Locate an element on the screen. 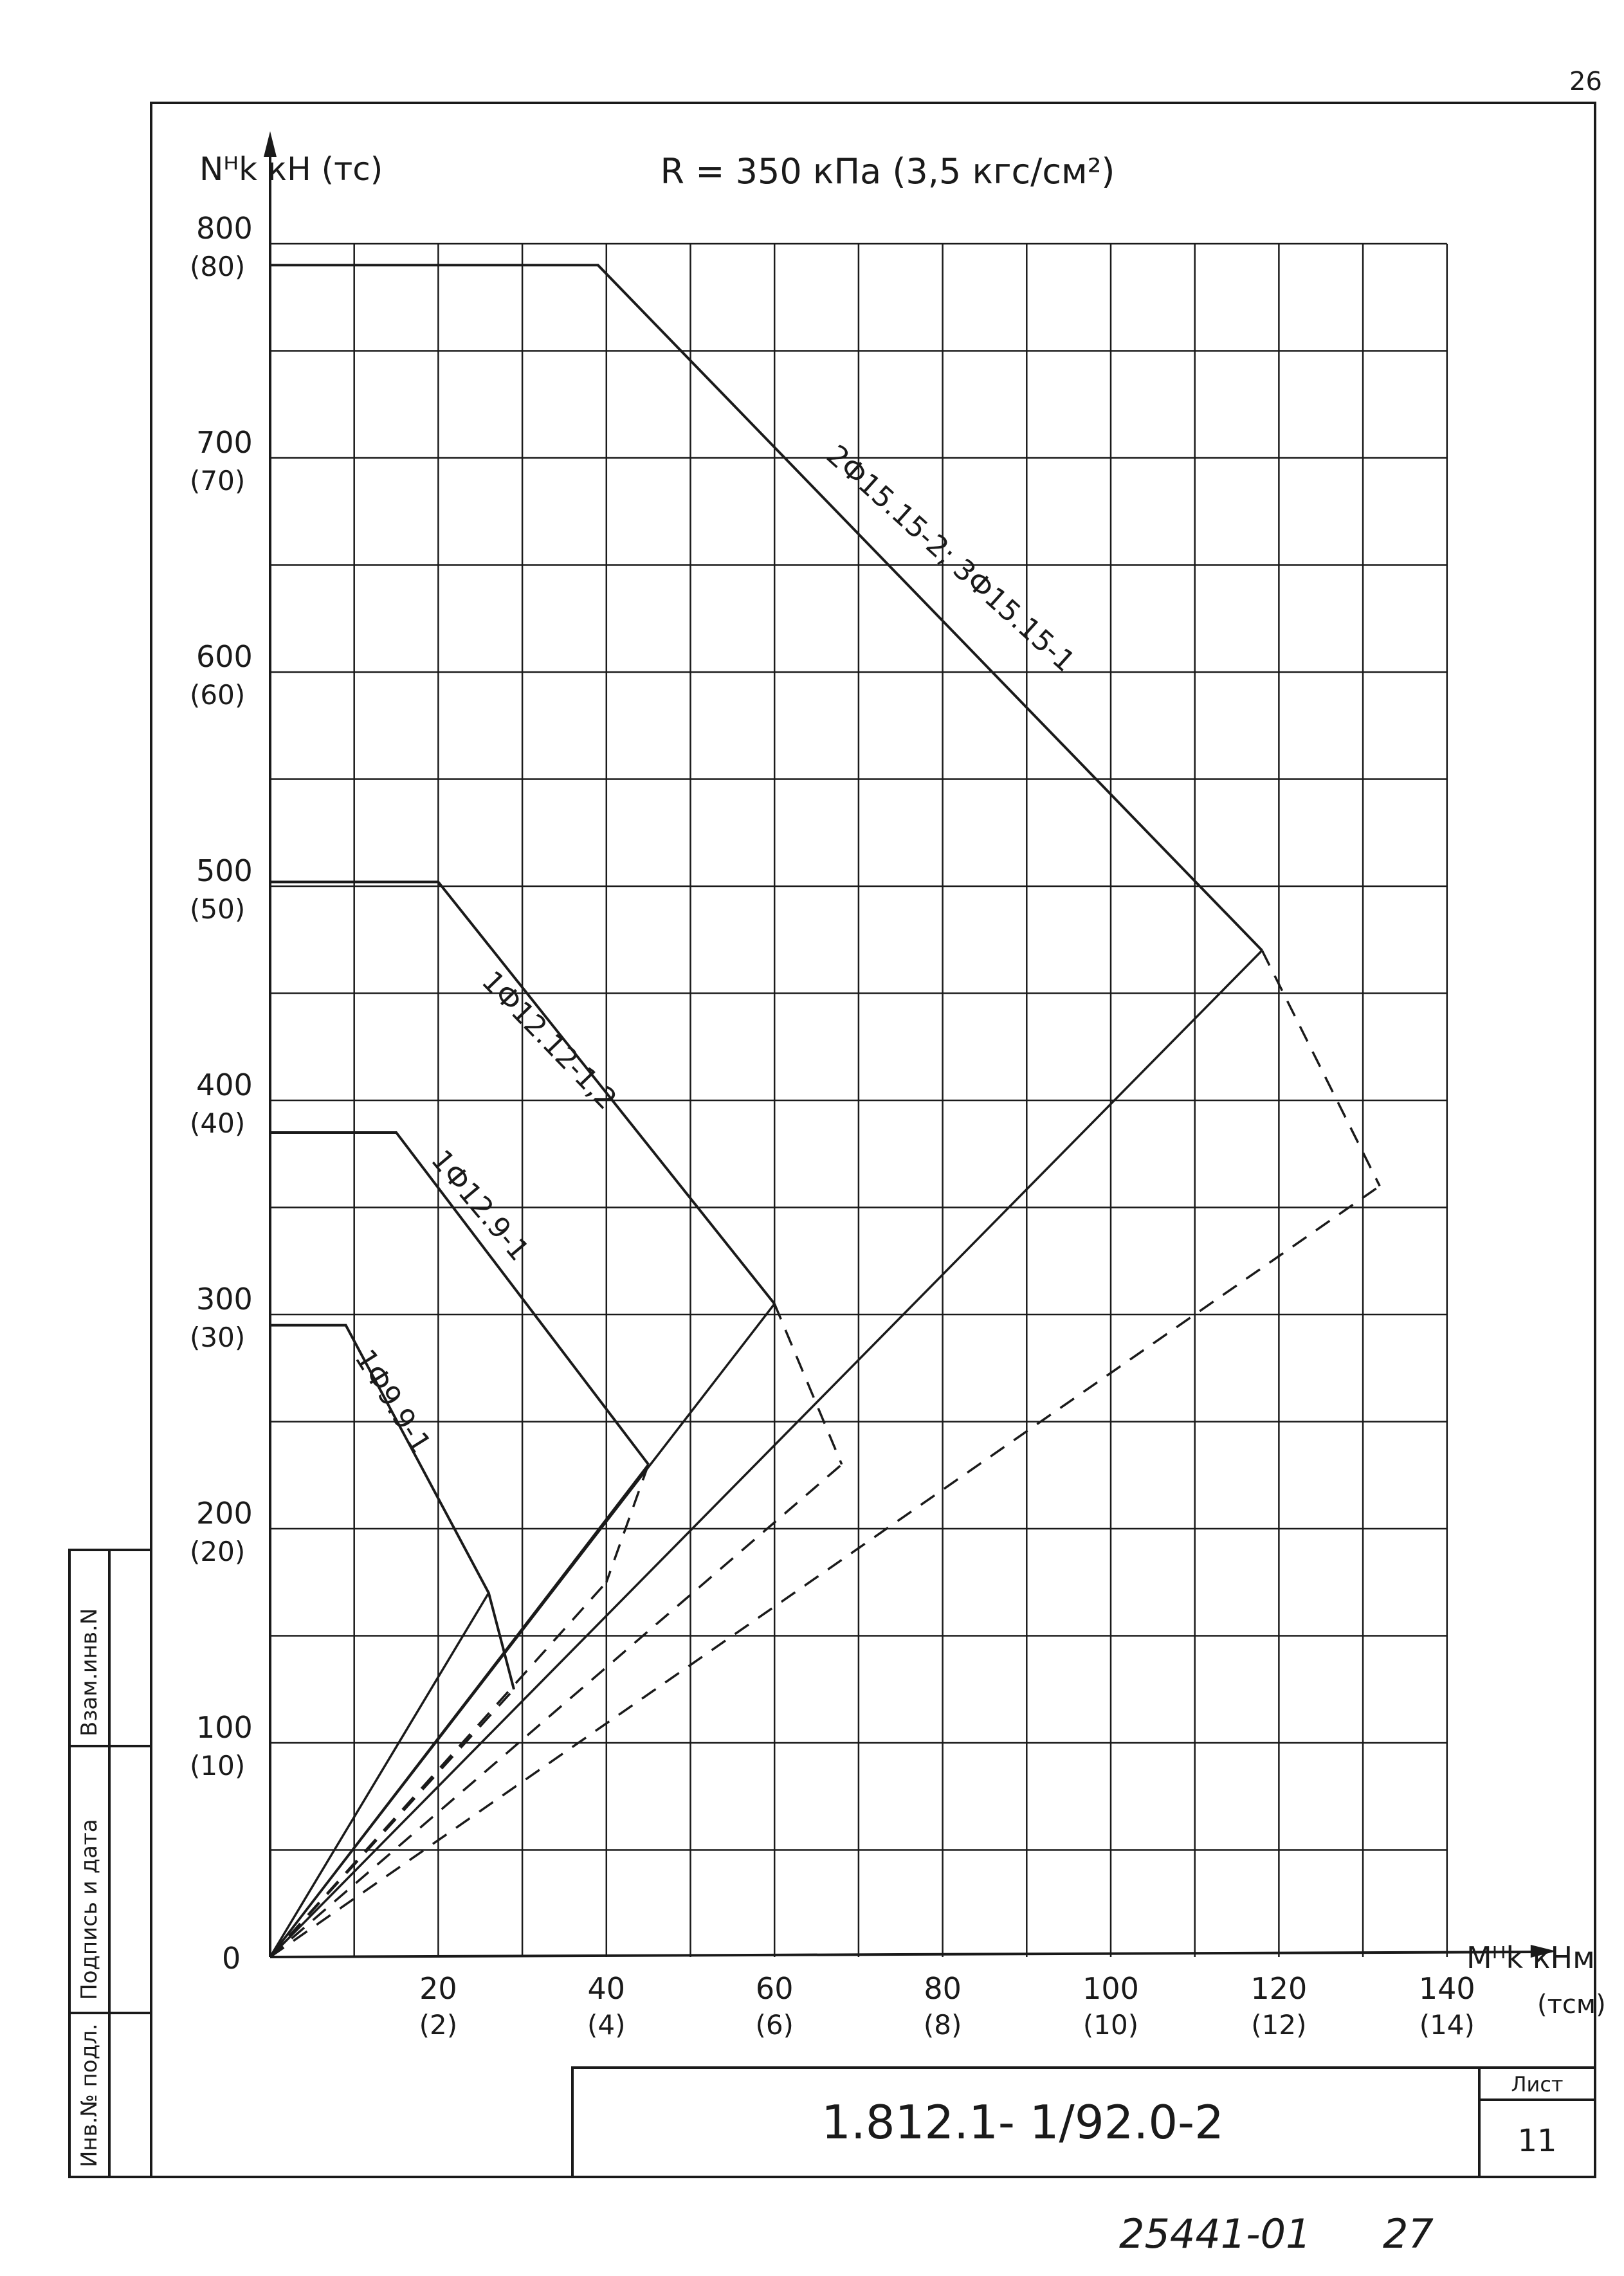 The height and width of the screenshot is (2276, 1624). stamp-vzam-inv: Взам.инв.N is located at coordinates (89, 1672).